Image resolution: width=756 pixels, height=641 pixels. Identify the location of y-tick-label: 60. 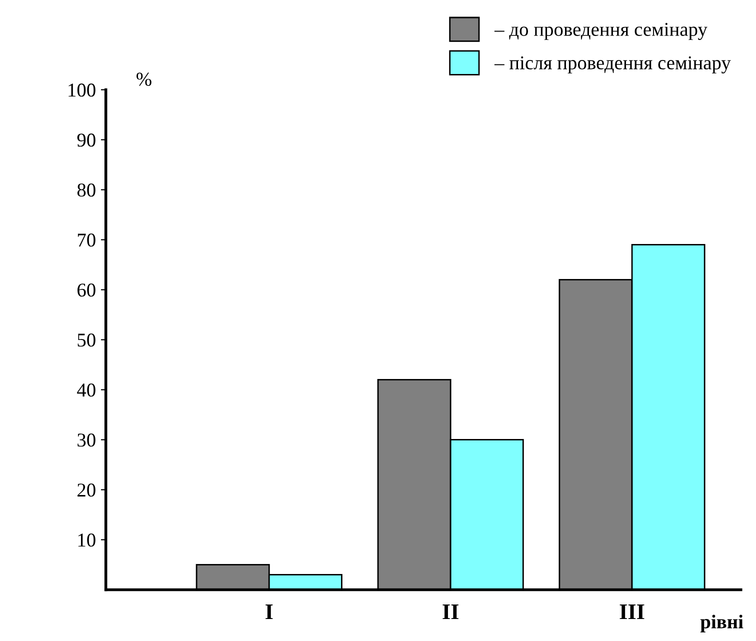
(87, 290).